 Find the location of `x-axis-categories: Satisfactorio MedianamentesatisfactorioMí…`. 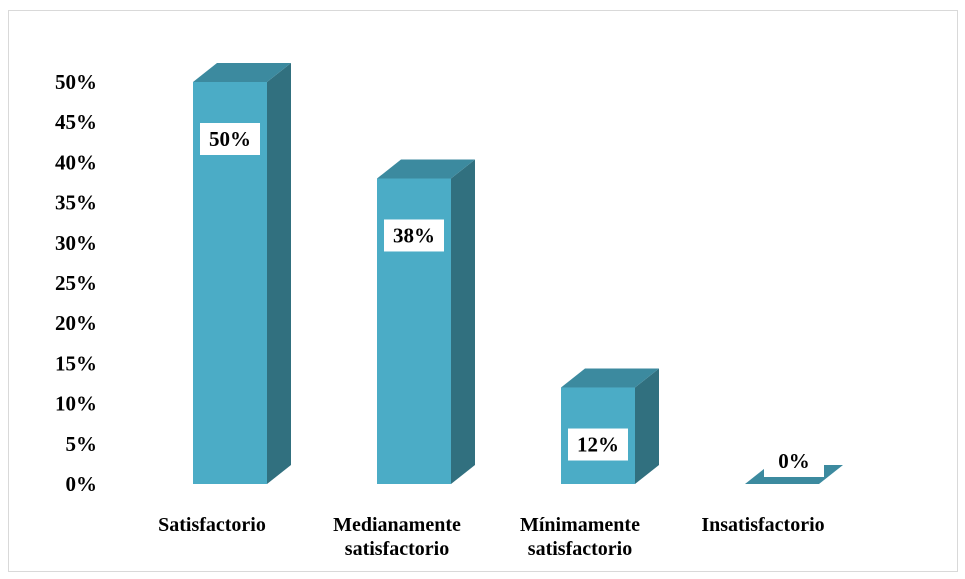

x-axis-categories: Satisfactorio MedianamentesatisfactorioMí… is located at coordinates (491, 537).